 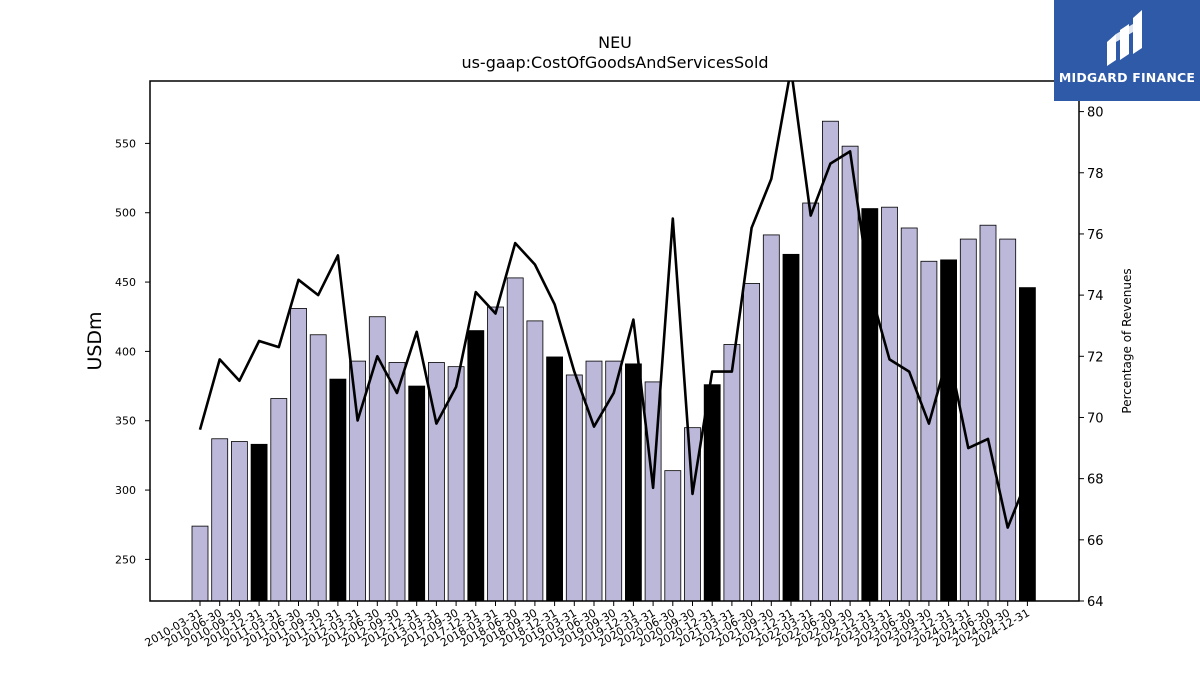 I want to click on y2-tick-label: 80, so click(x=1095, y=113).